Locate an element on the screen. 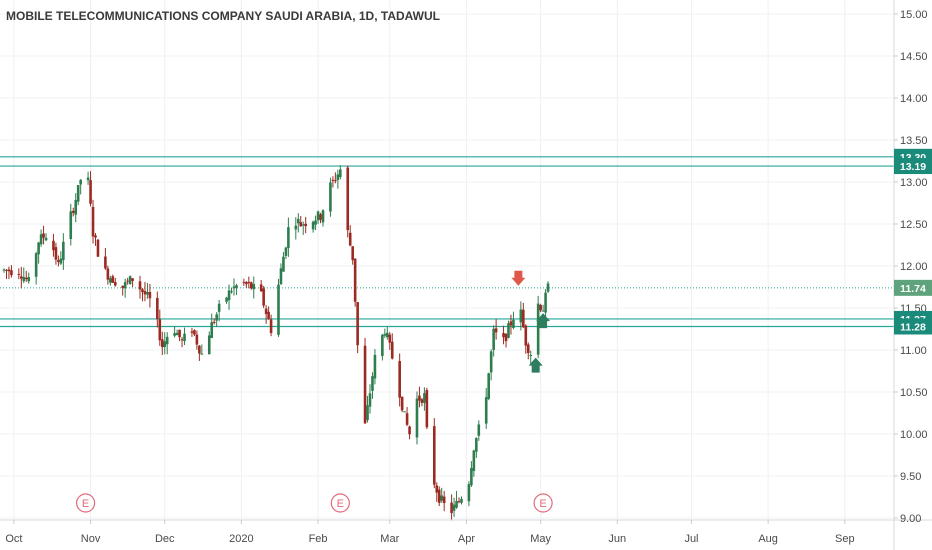 This screenshot has height=550, width=932. time-axis: Oct Nov Dec 2020 Feb Mar Apr May Jun Jul Aug Sep is located at coordinates (430, 532).